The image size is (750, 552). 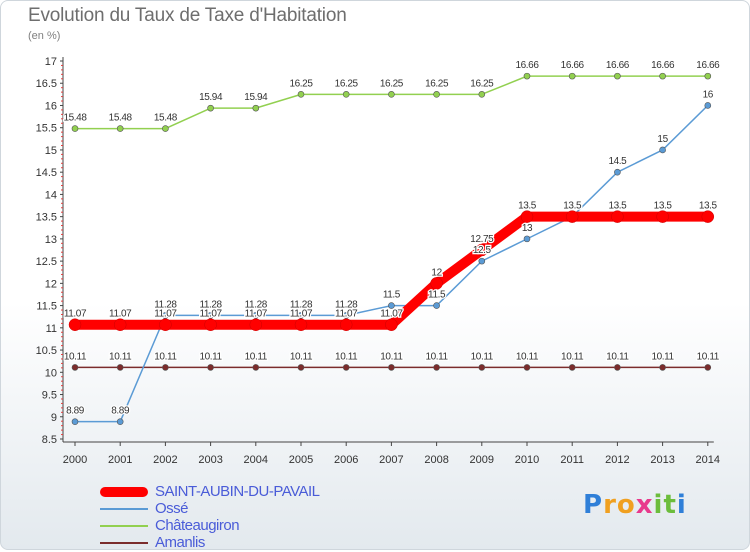 I want to click on y-tick-label: 11, so click(x=51, y=329).